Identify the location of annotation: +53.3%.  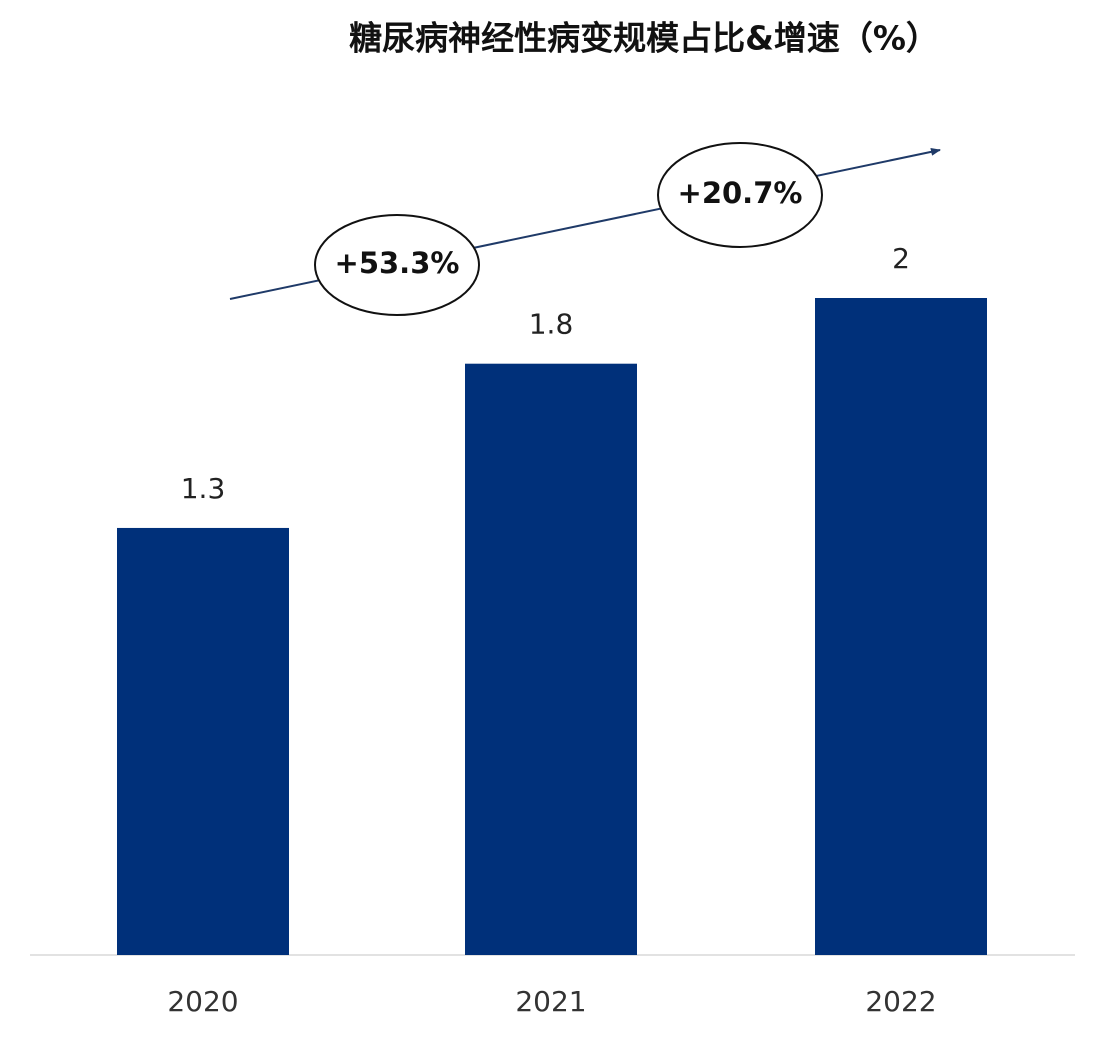
(397, 263).